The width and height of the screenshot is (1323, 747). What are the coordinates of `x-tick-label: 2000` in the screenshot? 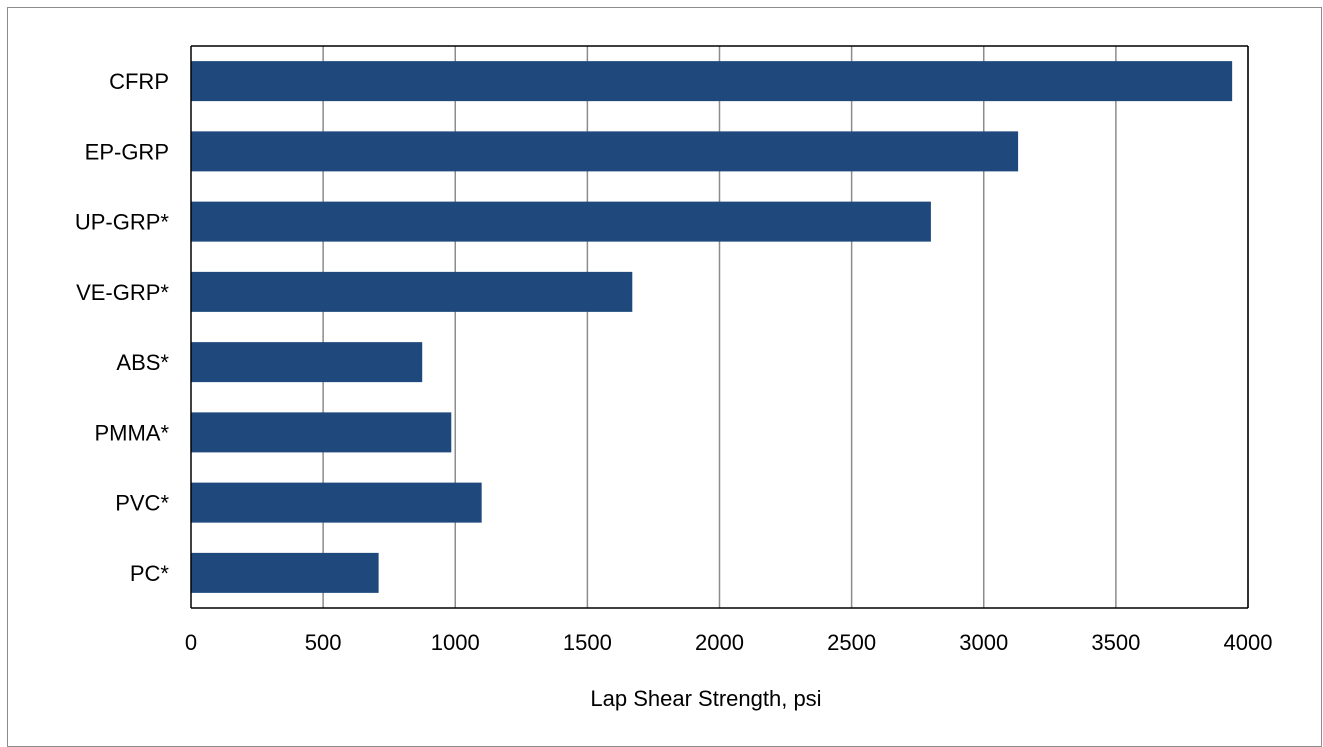 It's located at (719, 642).